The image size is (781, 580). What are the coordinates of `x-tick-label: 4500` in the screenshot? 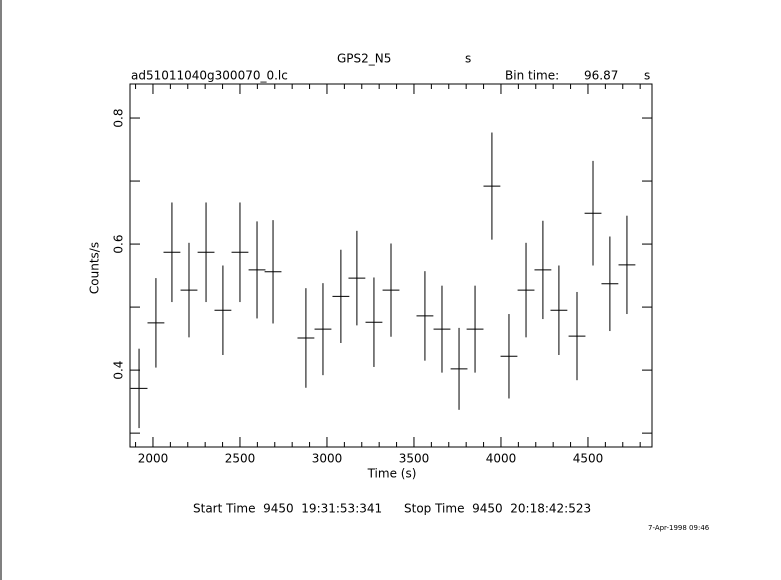 It's located at (588, 459).